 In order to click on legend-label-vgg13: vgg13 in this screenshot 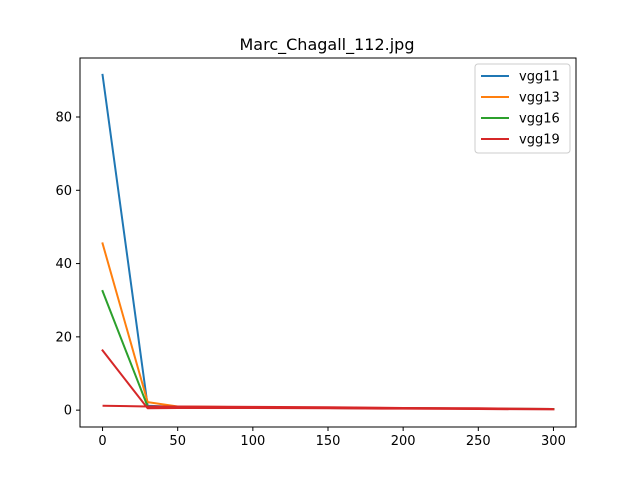, I will do `click(539, 98)`.